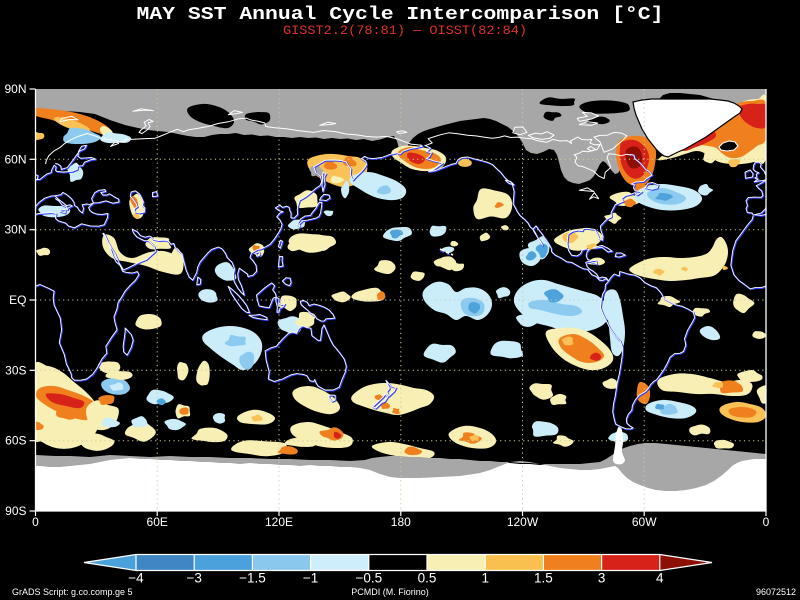 The width and height of the screenshot is (800, 600). Describe the element at coordinates (15, 511) in the screenshot. I see `svg-text: 90S` at that location.